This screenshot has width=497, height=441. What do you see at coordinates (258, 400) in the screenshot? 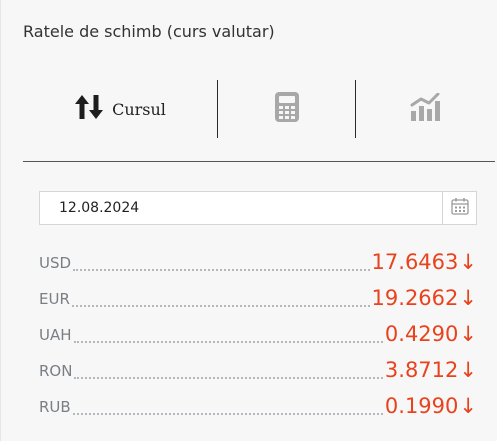
I see `rate-row-rub: RUB 0.1990 ↓` at bounding box center [258, 400].